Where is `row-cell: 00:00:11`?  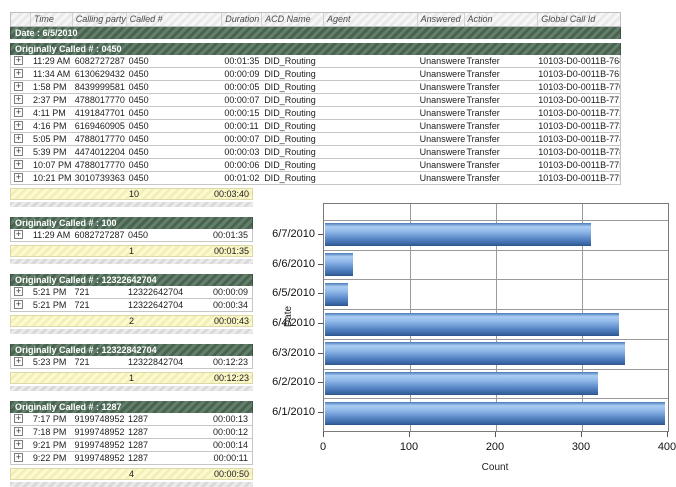
row-cell: 00:00:11 is located at coordinates (230, 458).